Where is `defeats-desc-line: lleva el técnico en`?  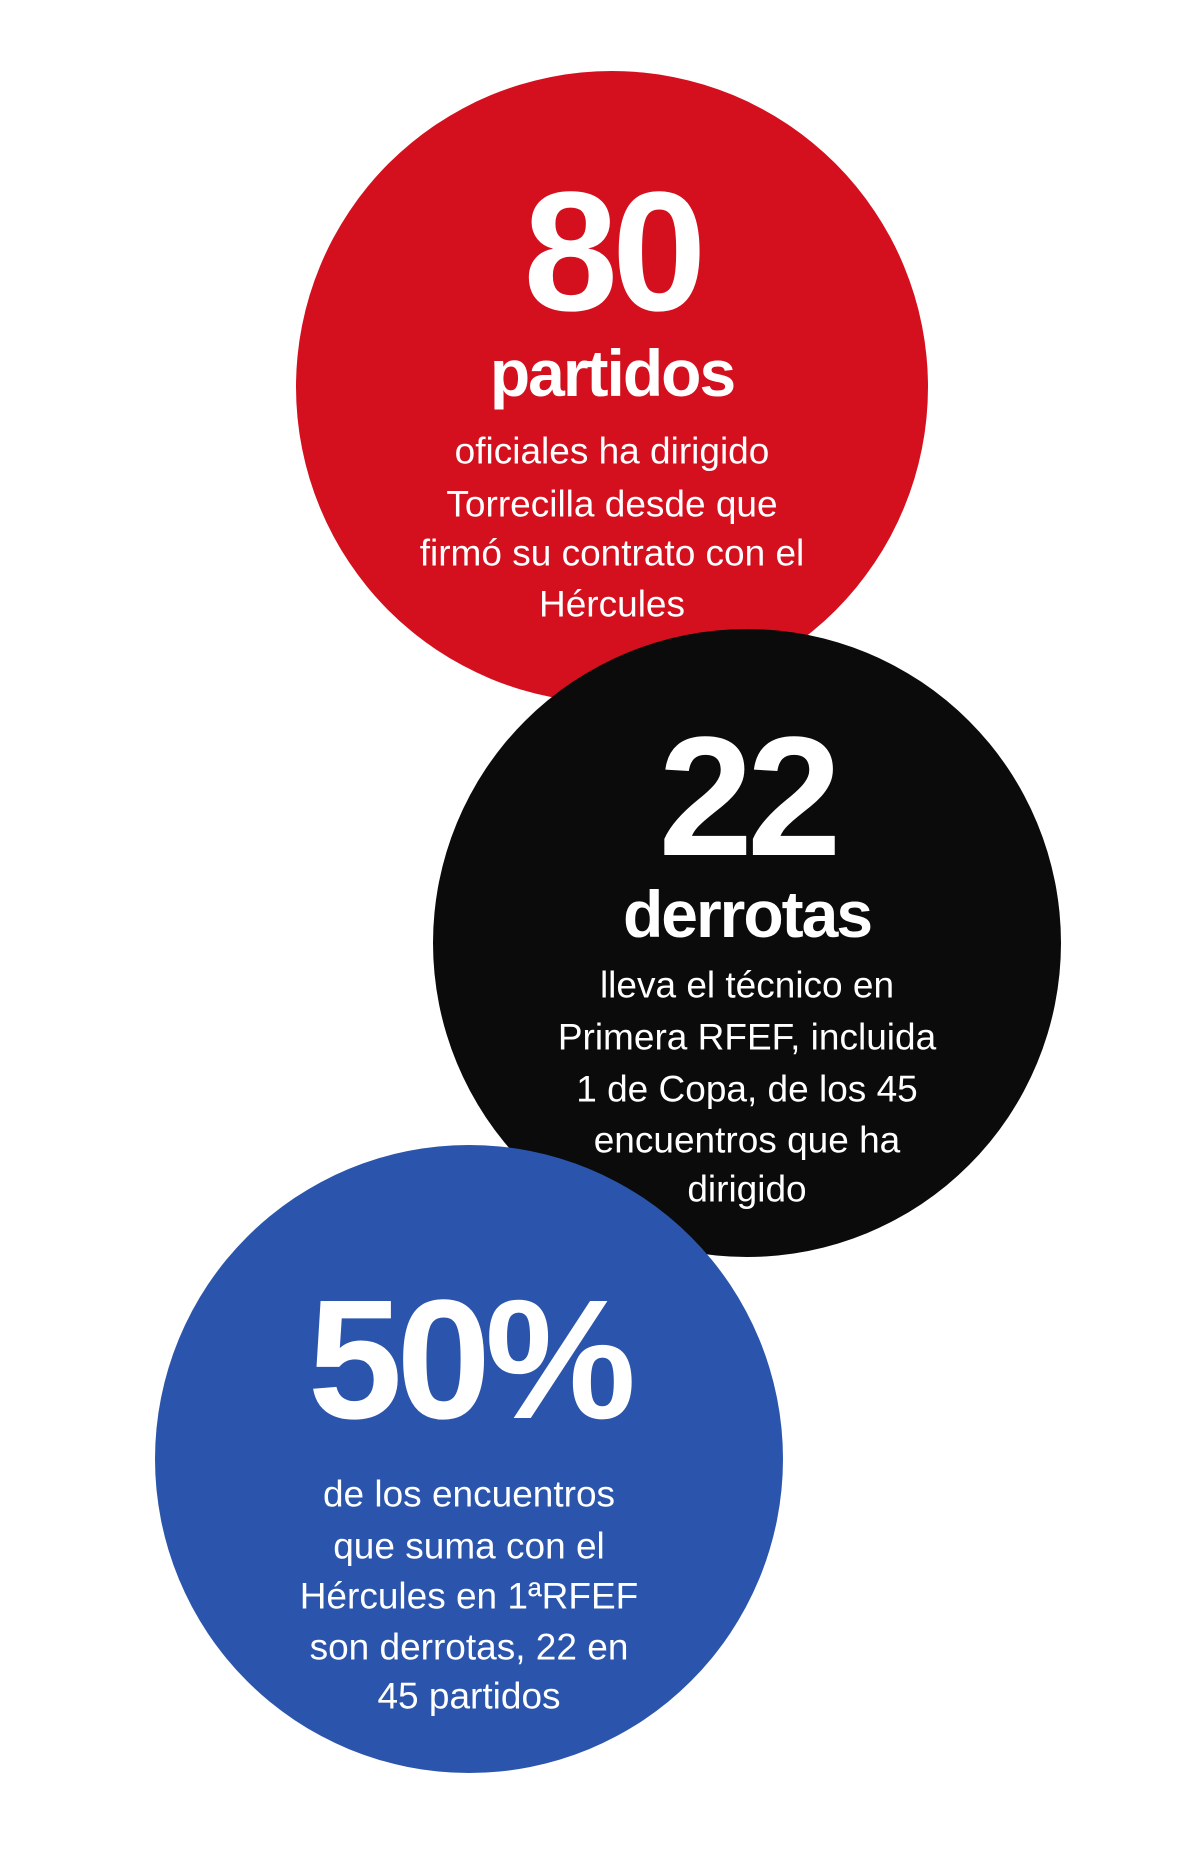 defeats-desc-line: lleva el técnico en is located at coordinates (747, 985).